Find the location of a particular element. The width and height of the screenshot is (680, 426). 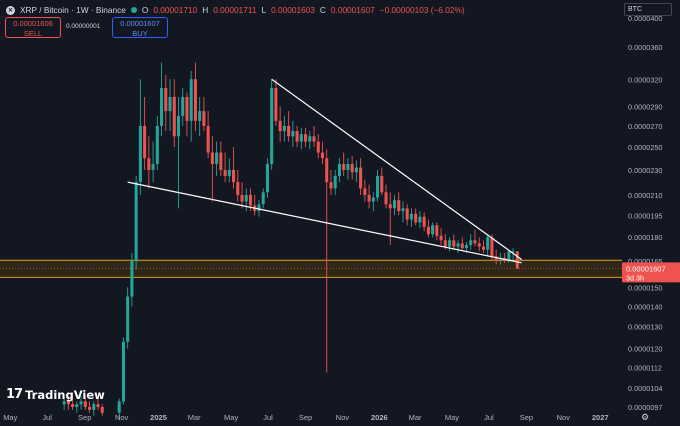

tradingview-logo-icon: 17 is located at coordinates (14, 394).